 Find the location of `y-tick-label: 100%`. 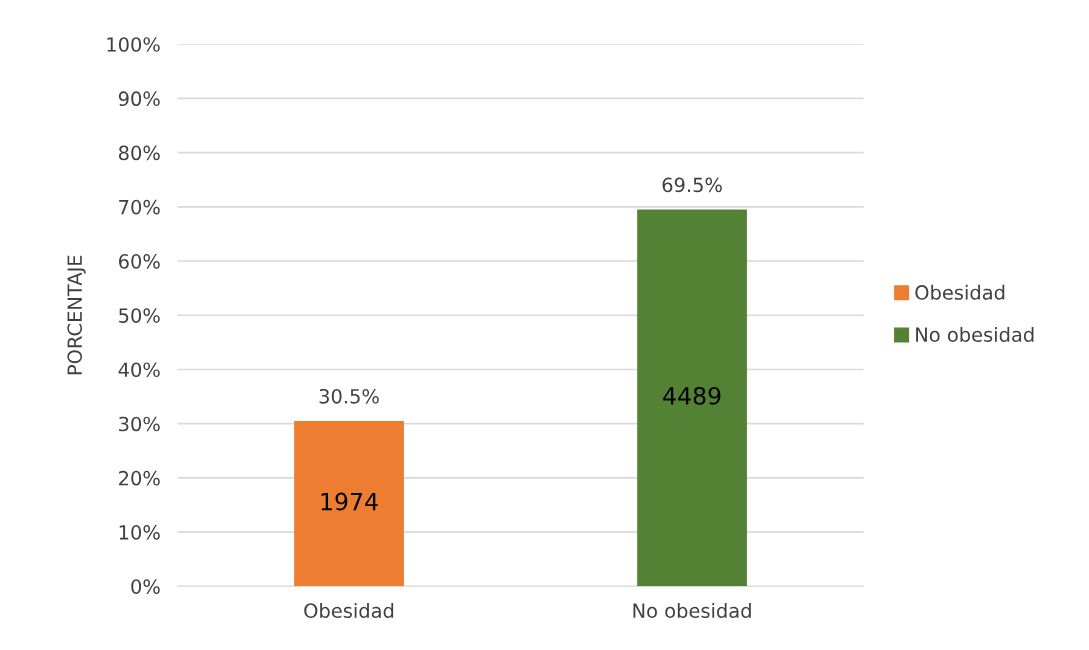

y-tick-label: 100% is located at coordinates (133, 44).